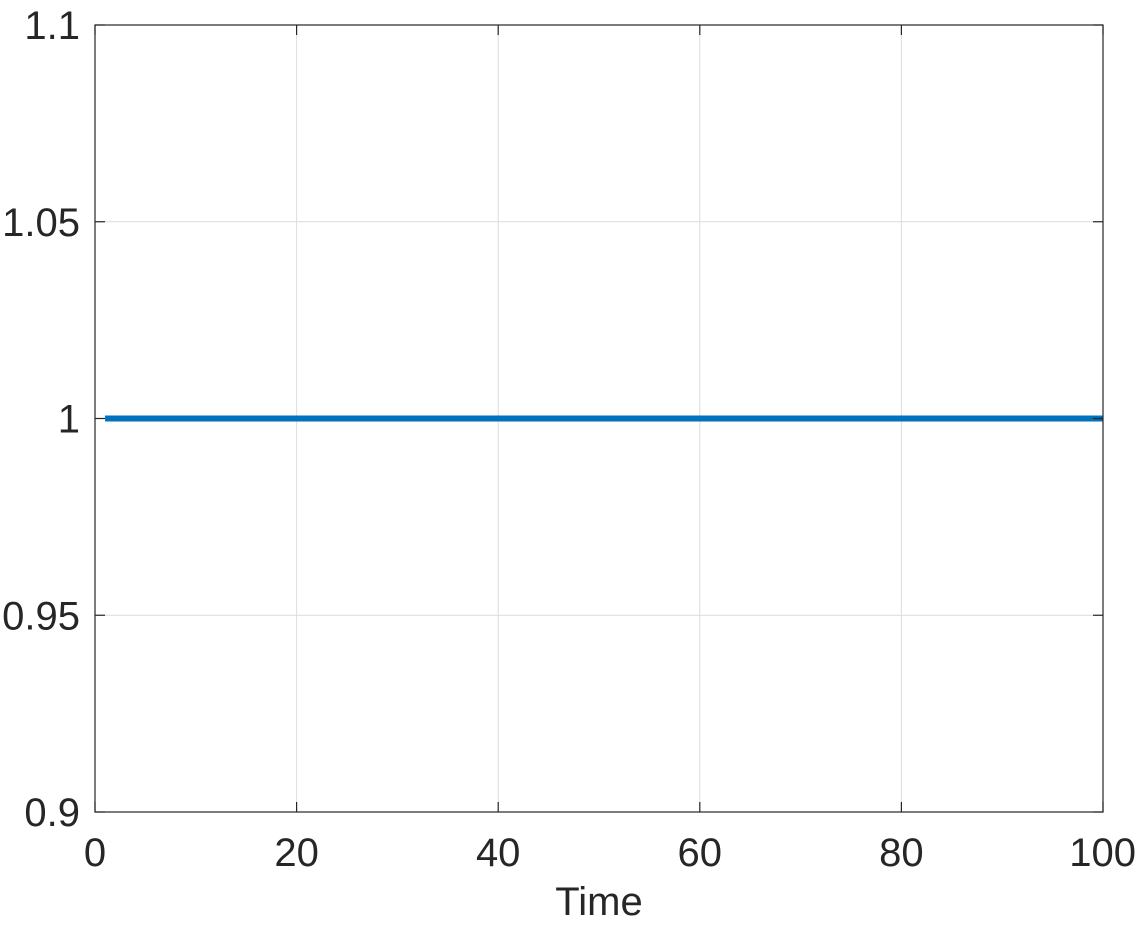 The image size is (1138, 925). Describe the element at coordinates (700, 853) in the screenshot. I see `x-tick-label: 60` at that location.